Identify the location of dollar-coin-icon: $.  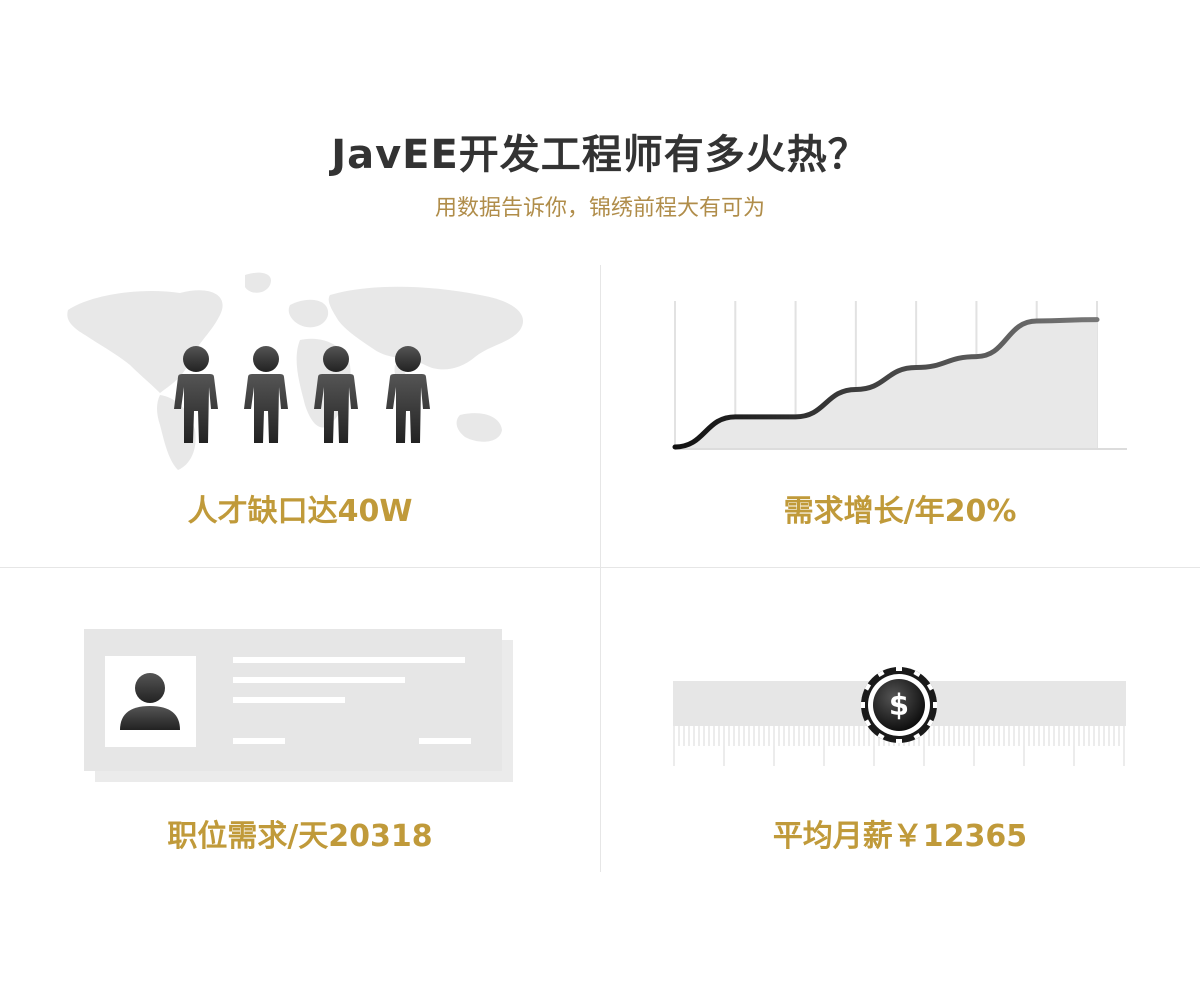
(899, 705).